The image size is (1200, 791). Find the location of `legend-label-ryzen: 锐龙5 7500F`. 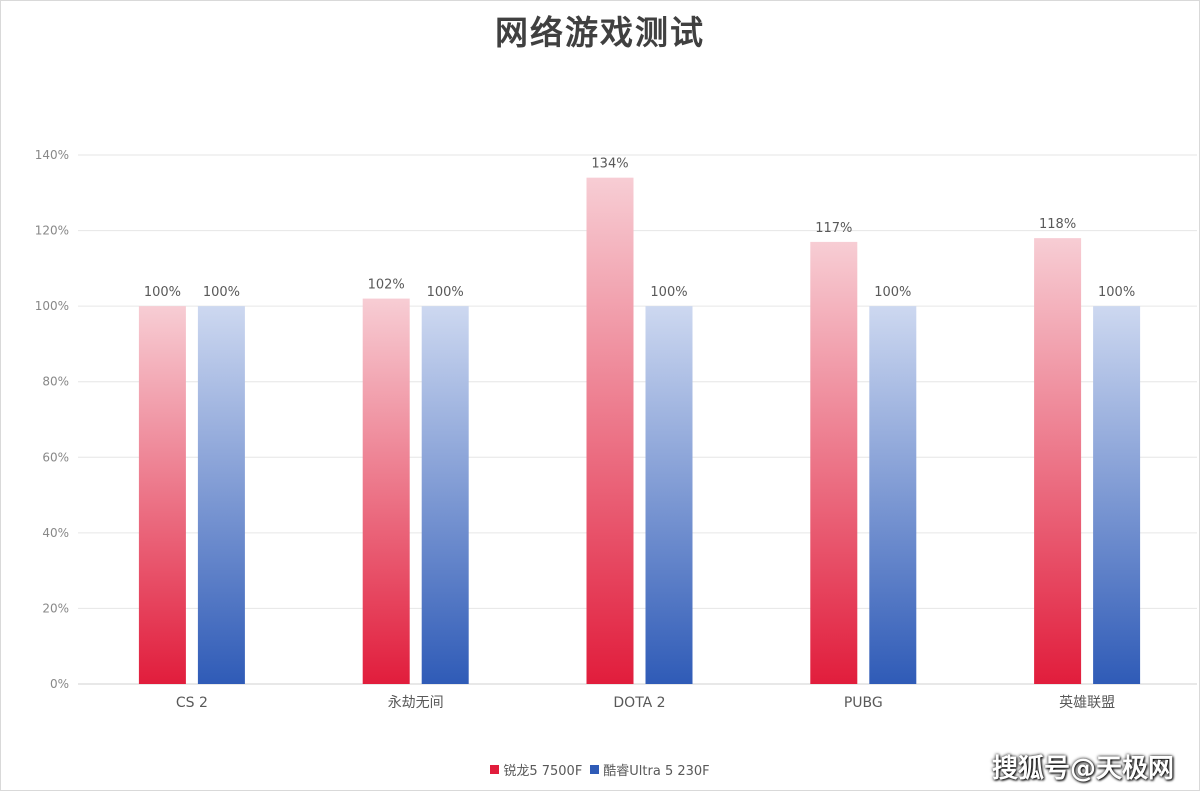

legend-label-ryzen: 锐龙5 7500F is located at coordinates (543, 771).